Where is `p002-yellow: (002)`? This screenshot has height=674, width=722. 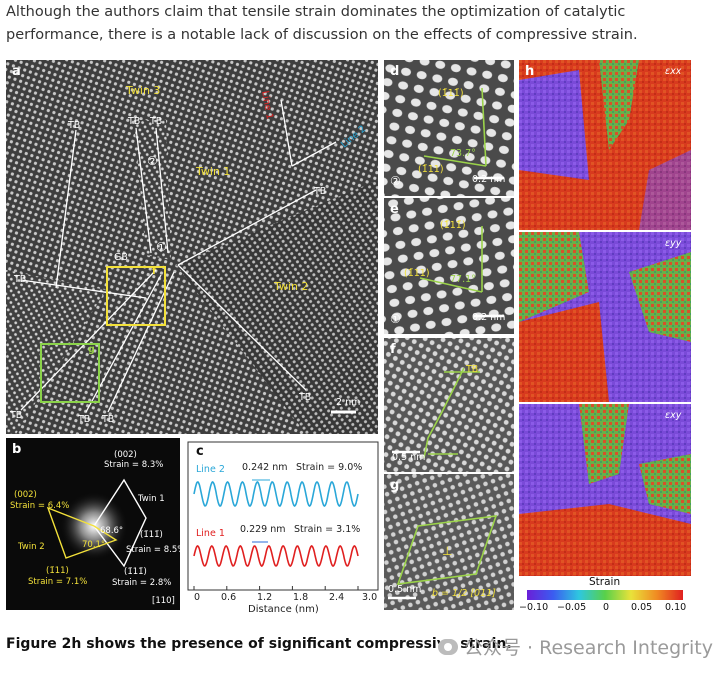 p002-yellow: (002) is located at coordinates (25, 495).